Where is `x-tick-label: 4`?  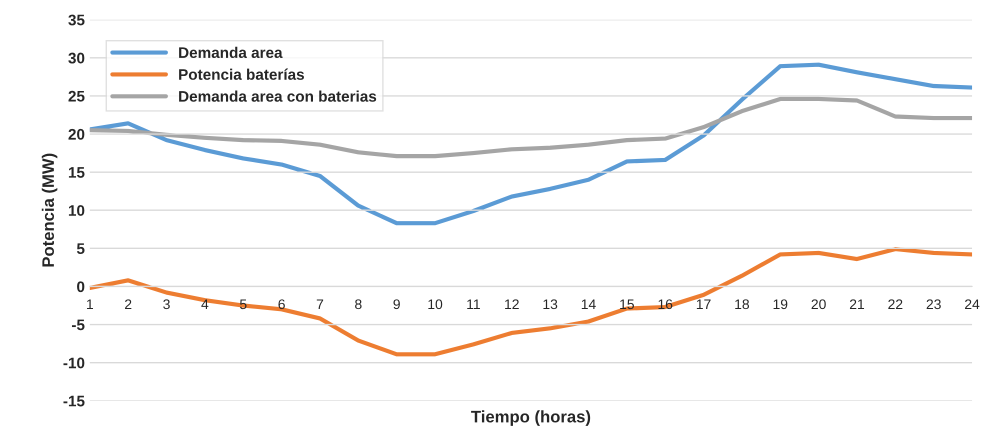 x-tick-label: 4 is located at coordinates (204, 304).